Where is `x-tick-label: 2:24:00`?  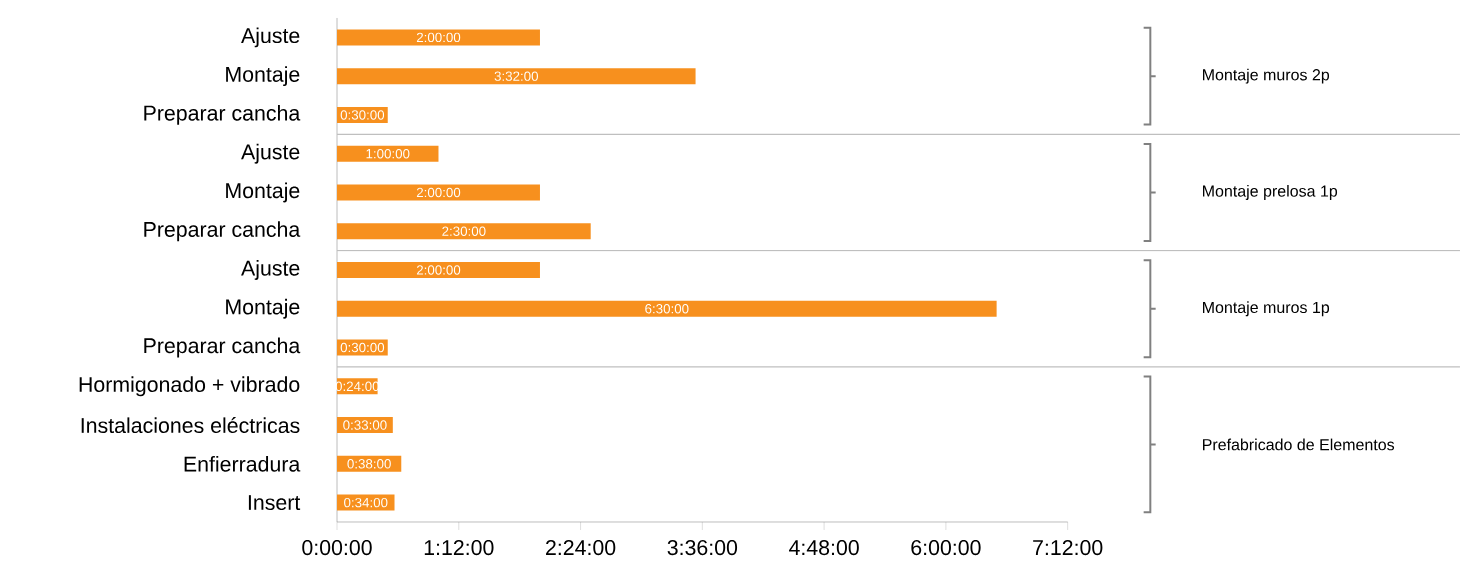
x-tick-label: 2:24:00 is located at coordinates (581, 548).